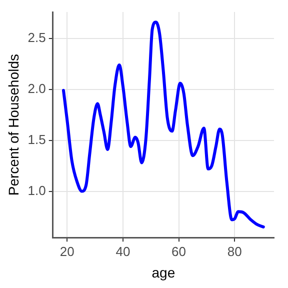 The image size is (288, 288). I want to click on x-tick-label: 20, so click(67, 251).